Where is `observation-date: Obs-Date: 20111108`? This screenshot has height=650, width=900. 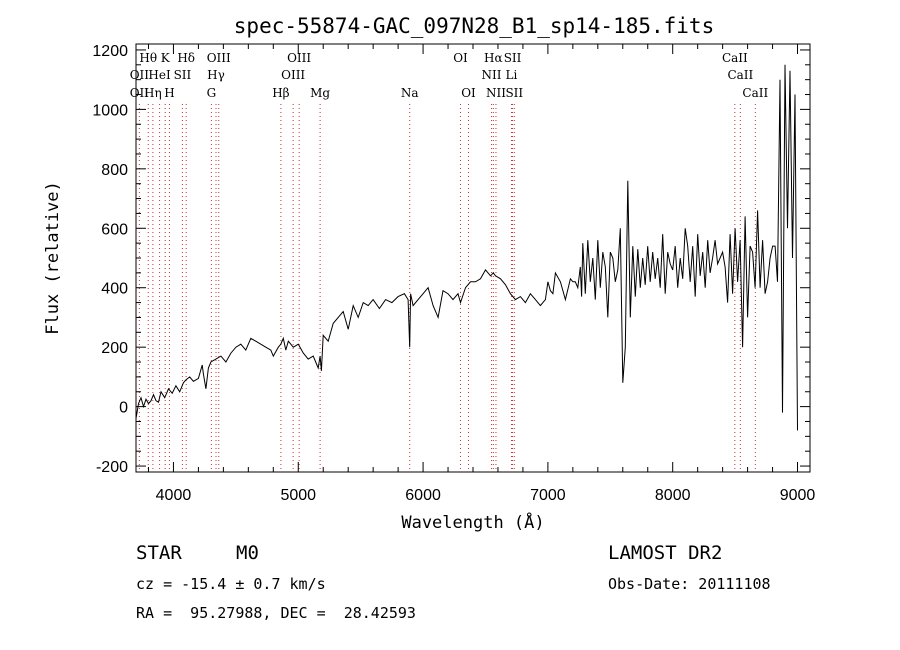
observation-date: Obs-Date: 20111108 is located at coordinates (689, 584).